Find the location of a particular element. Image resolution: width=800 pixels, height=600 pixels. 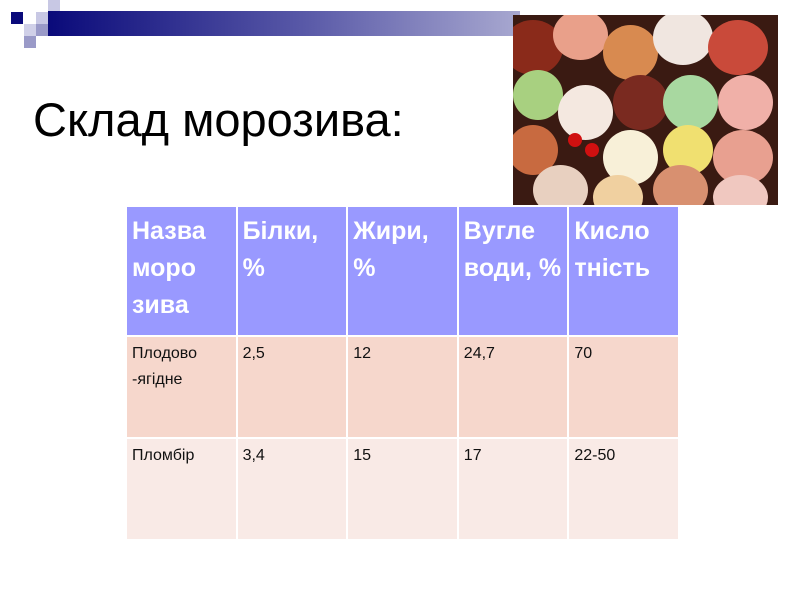

table-cell: 22-50 is located at coordinates (623, 489).